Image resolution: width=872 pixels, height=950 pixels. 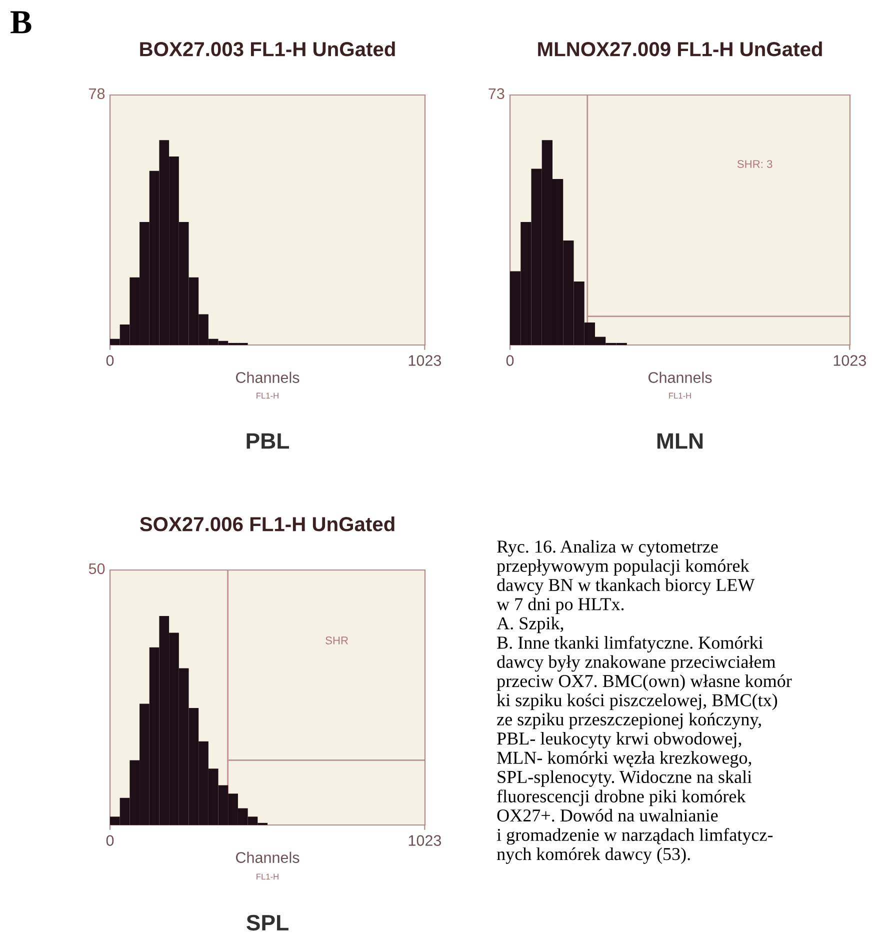 I want to click on text: 50, so click(x=96, y=568).